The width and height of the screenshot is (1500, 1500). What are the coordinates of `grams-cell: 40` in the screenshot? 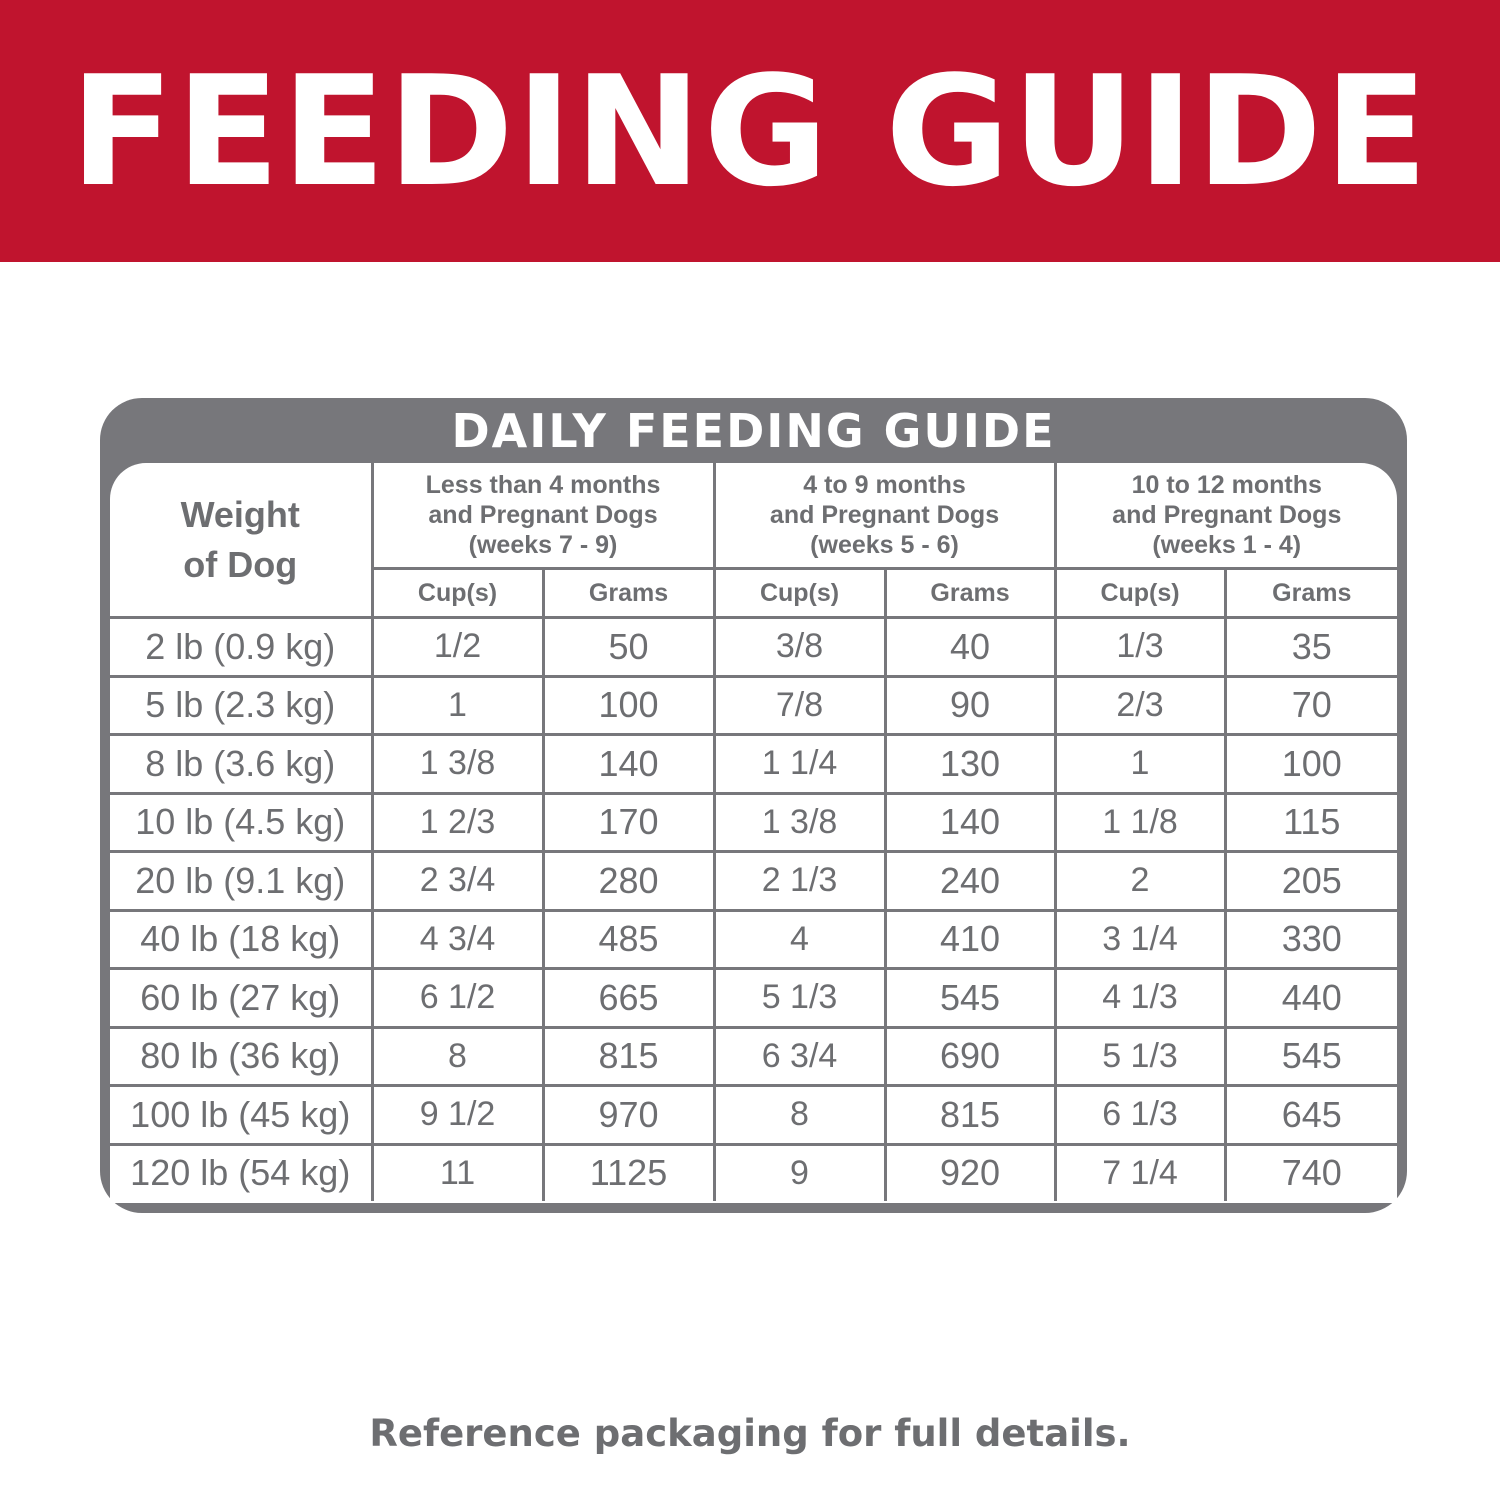 It's located at (970, 647).